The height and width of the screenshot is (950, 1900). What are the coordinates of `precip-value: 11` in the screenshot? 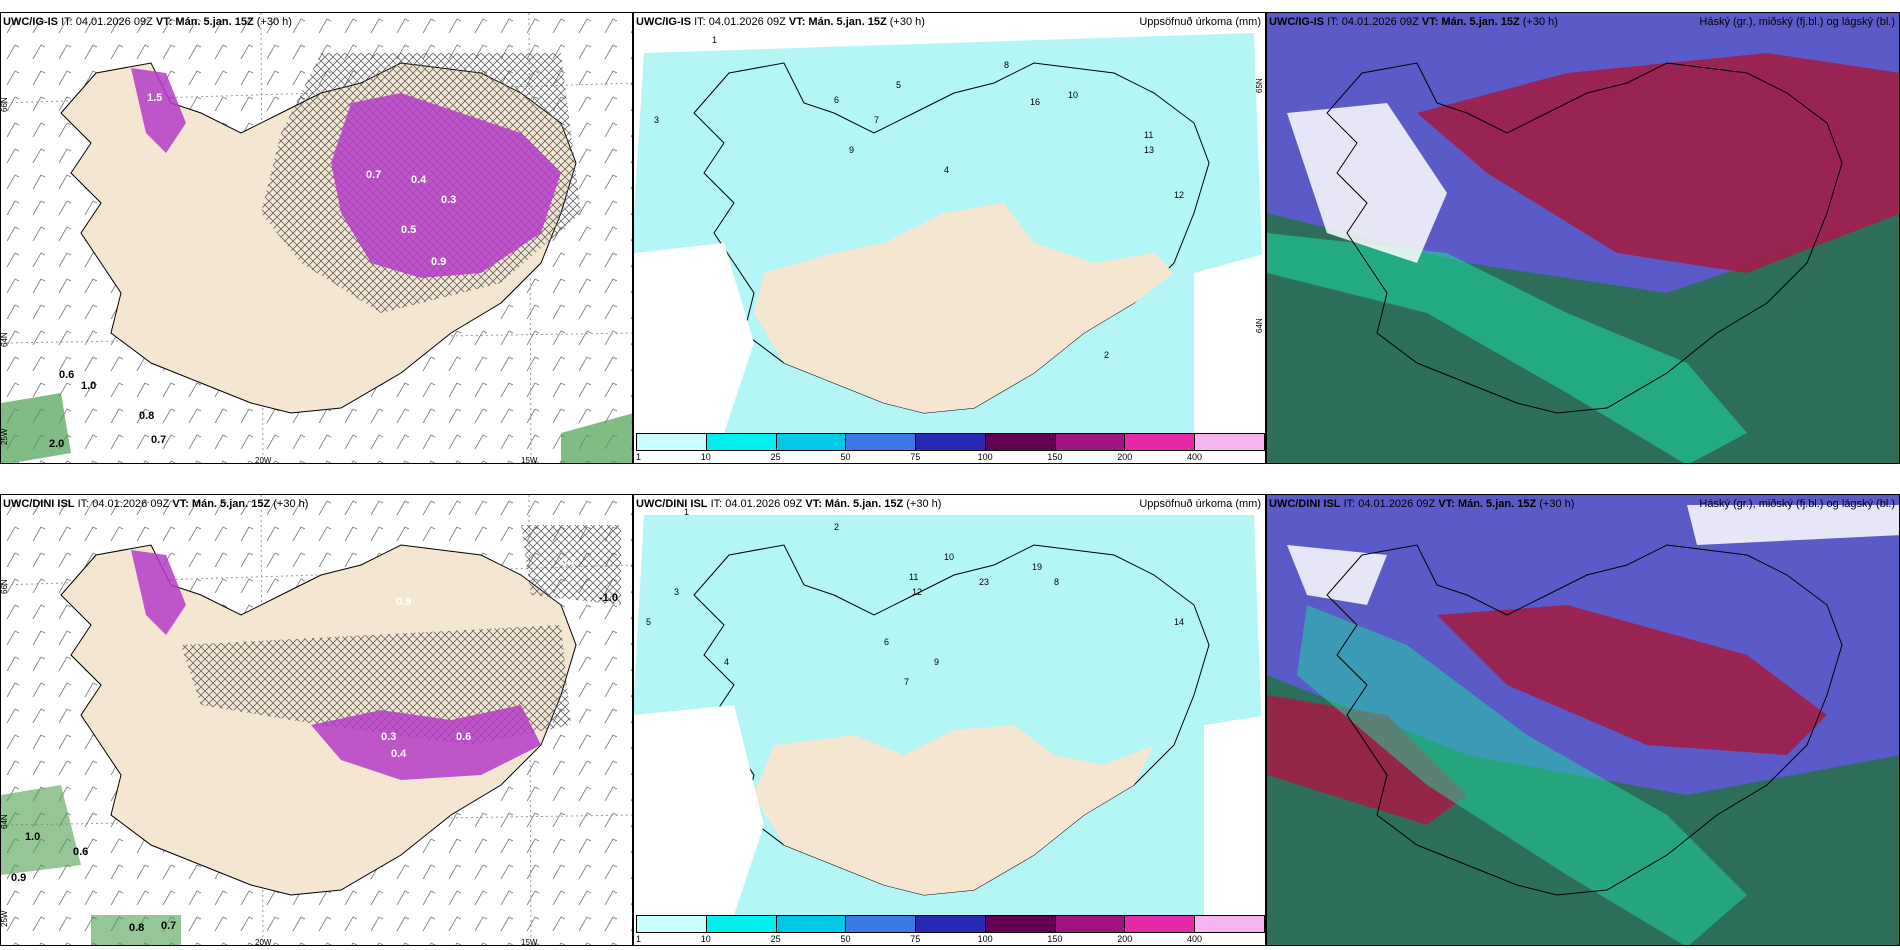 It's located at (1148, 135).